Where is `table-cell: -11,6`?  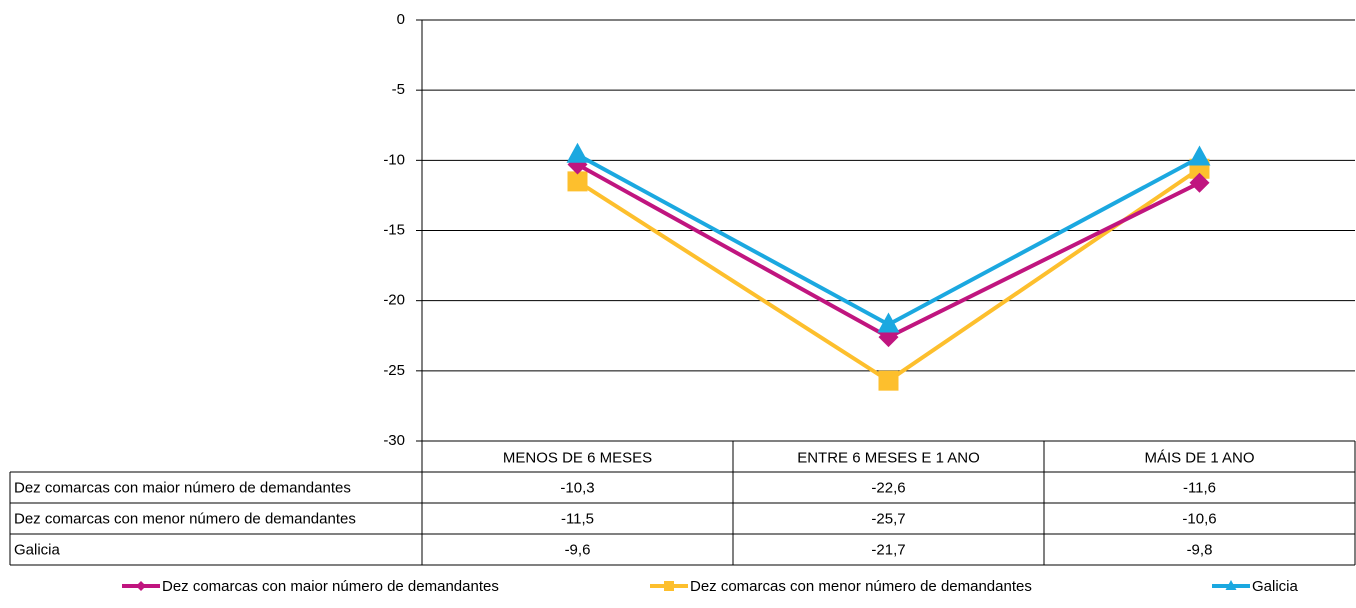 table-cell: -11,6 is located at coordinates (1199, 487).